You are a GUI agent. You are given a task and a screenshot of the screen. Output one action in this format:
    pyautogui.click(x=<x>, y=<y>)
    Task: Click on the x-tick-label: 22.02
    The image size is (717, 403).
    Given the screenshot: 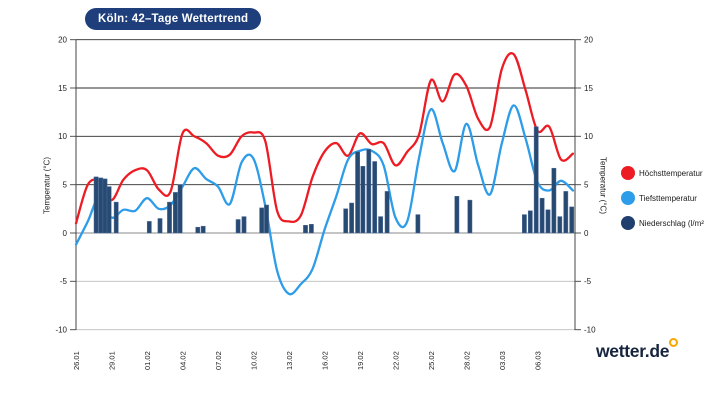 What is the action you would take?
    pyautogui.click(x=395, y=360)
    